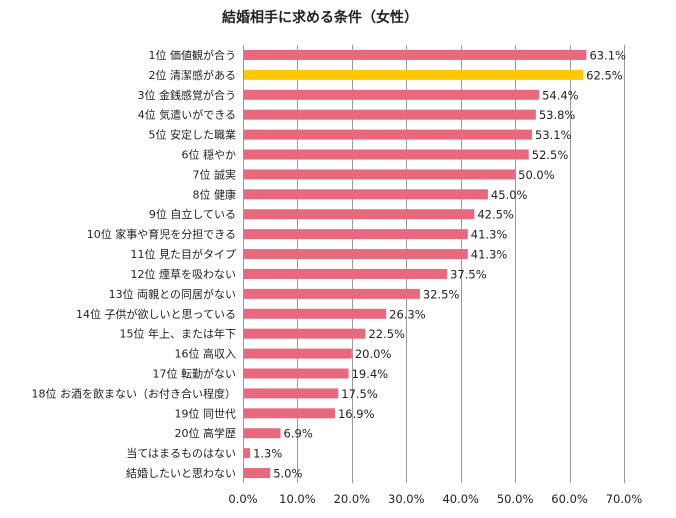  Describe the element at coordinates (187, 115) in the screenshot. I see `category-label: 4位 気遣いができる` at that location.